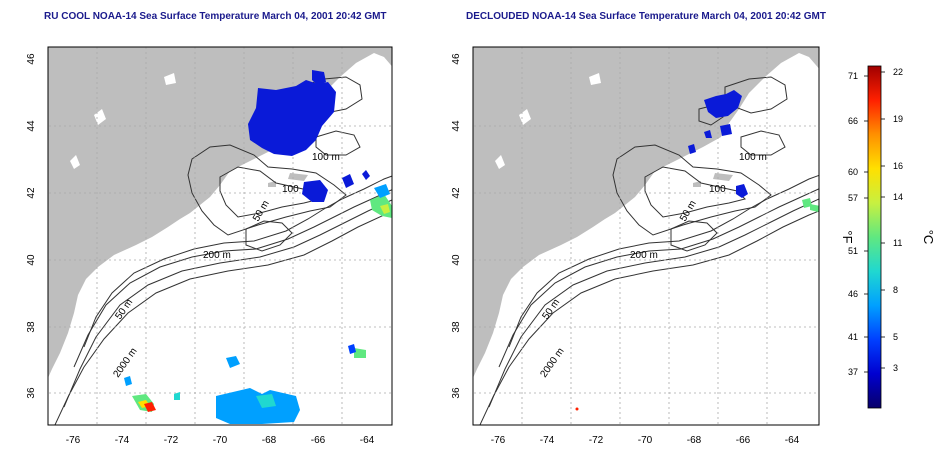 Image resolution: width=950 pixels, height=475 pixels. Describe the element at coordinates (31, 226) in the screenshot. I see `left-lat-axis: 36 38 40 42 44 46` at that location.